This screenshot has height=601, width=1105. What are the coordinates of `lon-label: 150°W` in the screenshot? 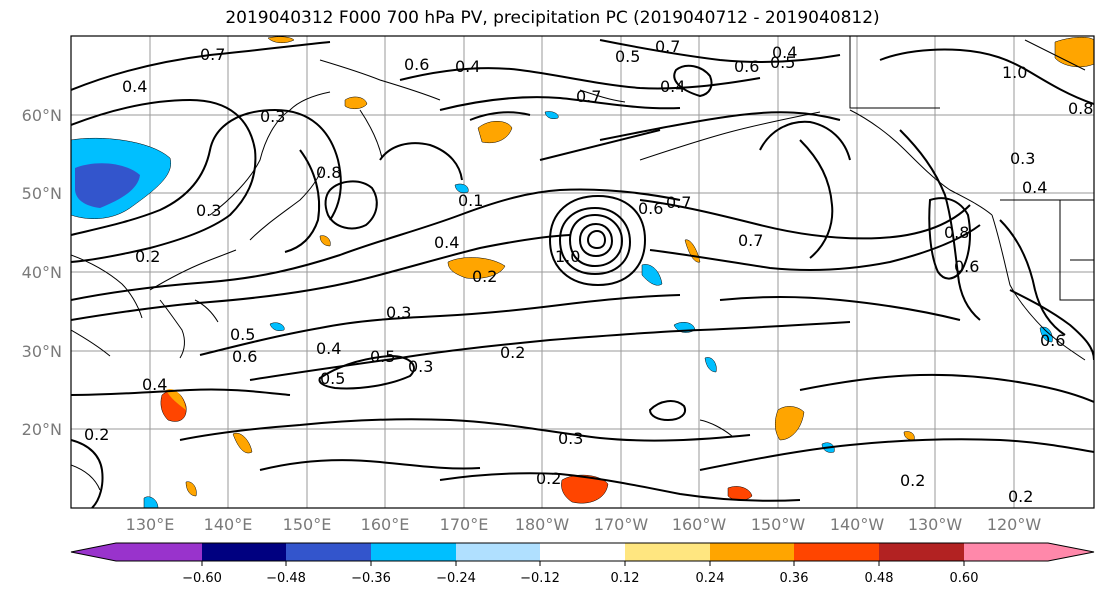 It's located at (778, 524).